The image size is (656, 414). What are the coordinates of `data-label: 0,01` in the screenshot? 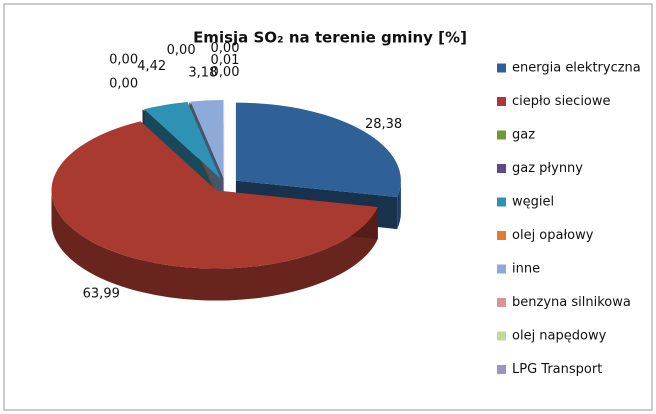 It's located at (224, 60).